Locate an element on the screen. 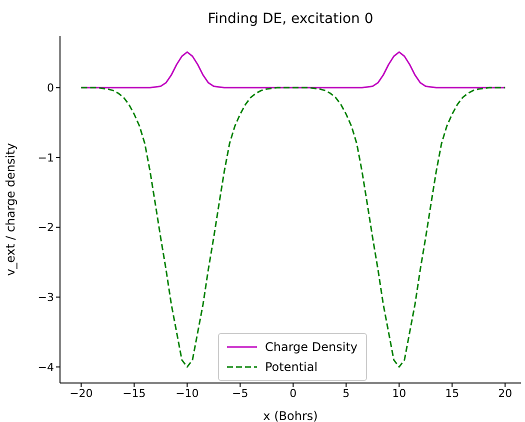 The height and width of the screenshot is (422, 525). x-tick-label: 10 is located at coordinates (399, 393).